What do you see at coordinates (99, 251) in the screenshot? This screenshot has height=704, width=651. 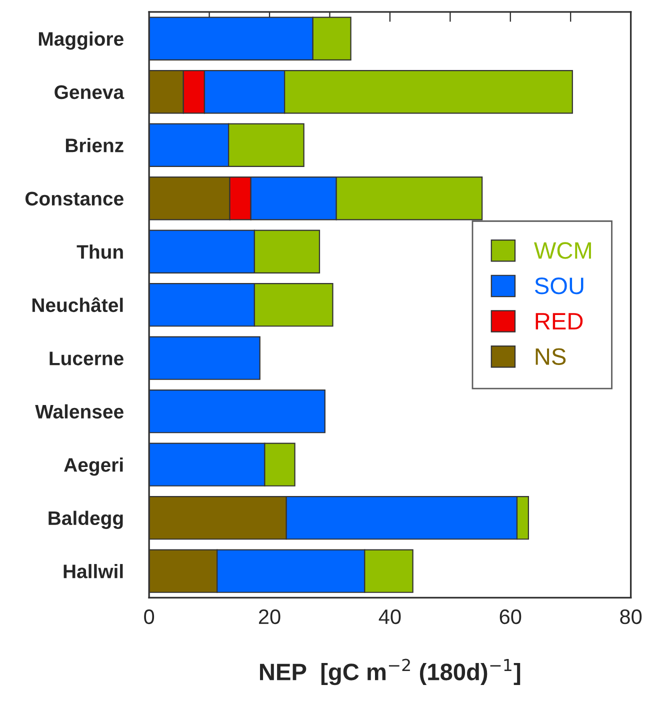 I see `y-tick-label: Thun` at bounding box center [99, 251].